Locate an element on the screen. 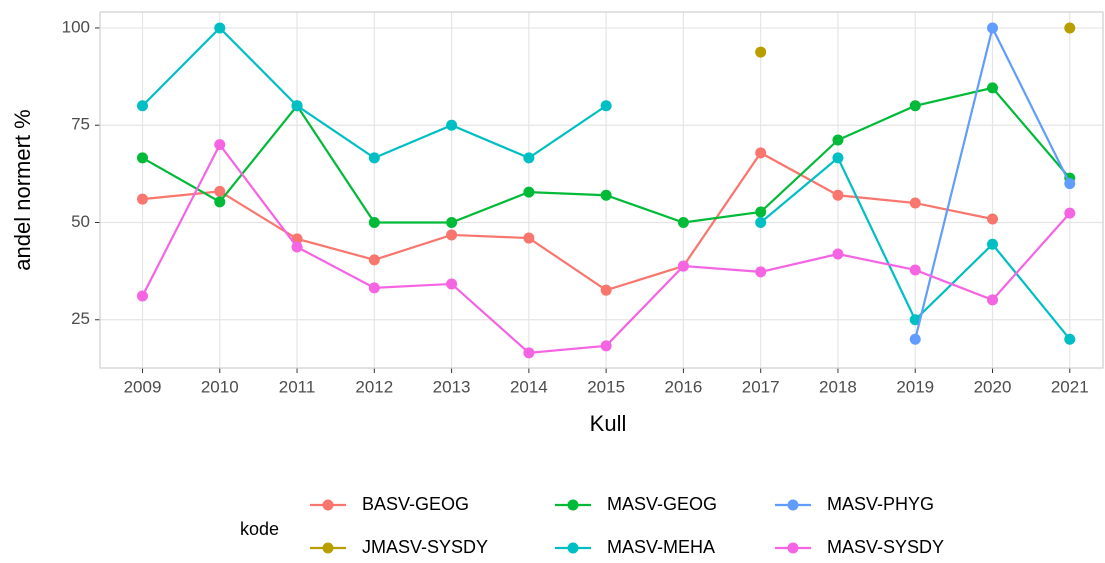 Image resolution: width=1105 pixels, height=563 pixels. legend-label: MASV-SYSDY is located at coordinates (885, 547).